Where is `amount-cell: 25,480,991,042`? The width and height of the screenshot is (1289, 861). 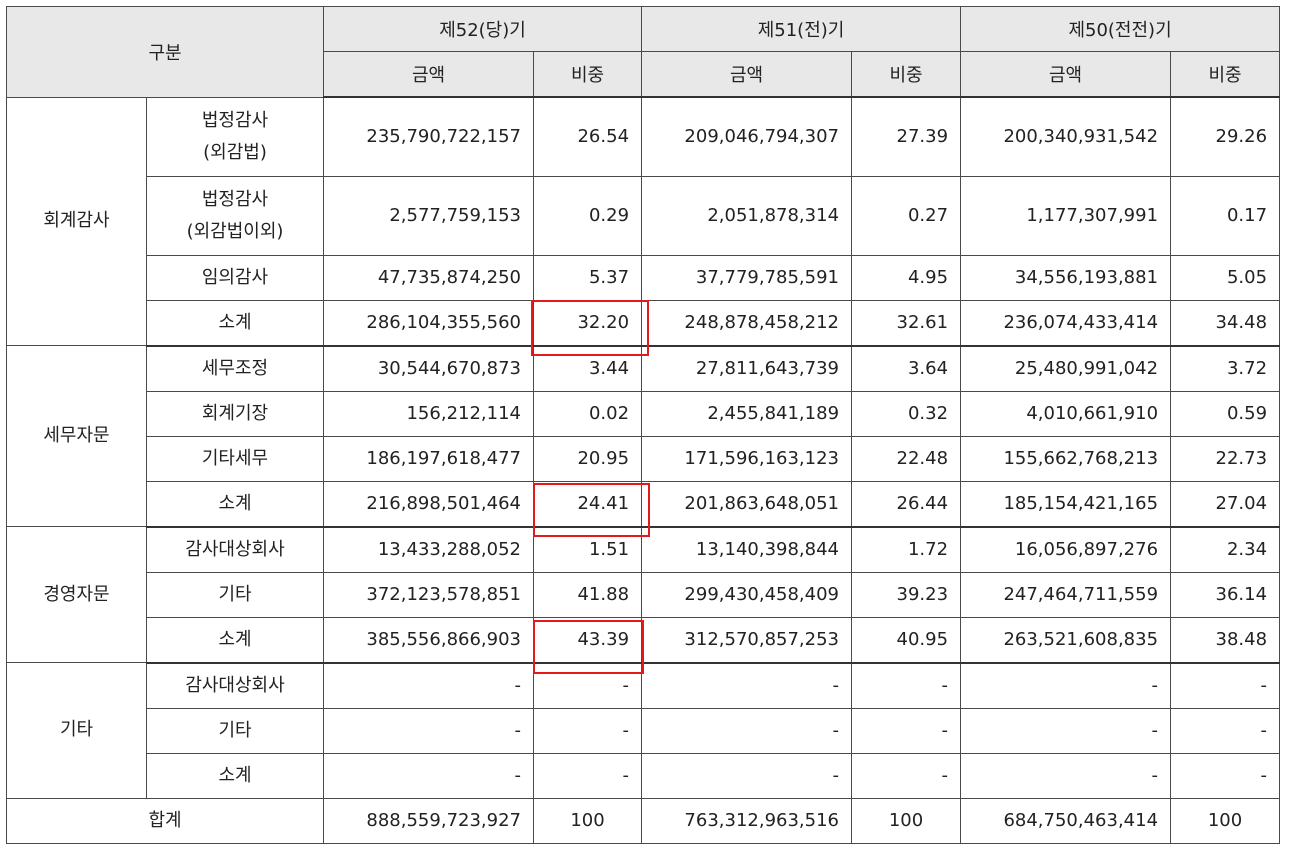
amount-cell: 25,480,991,042 is located at coordinates (1066, 368).